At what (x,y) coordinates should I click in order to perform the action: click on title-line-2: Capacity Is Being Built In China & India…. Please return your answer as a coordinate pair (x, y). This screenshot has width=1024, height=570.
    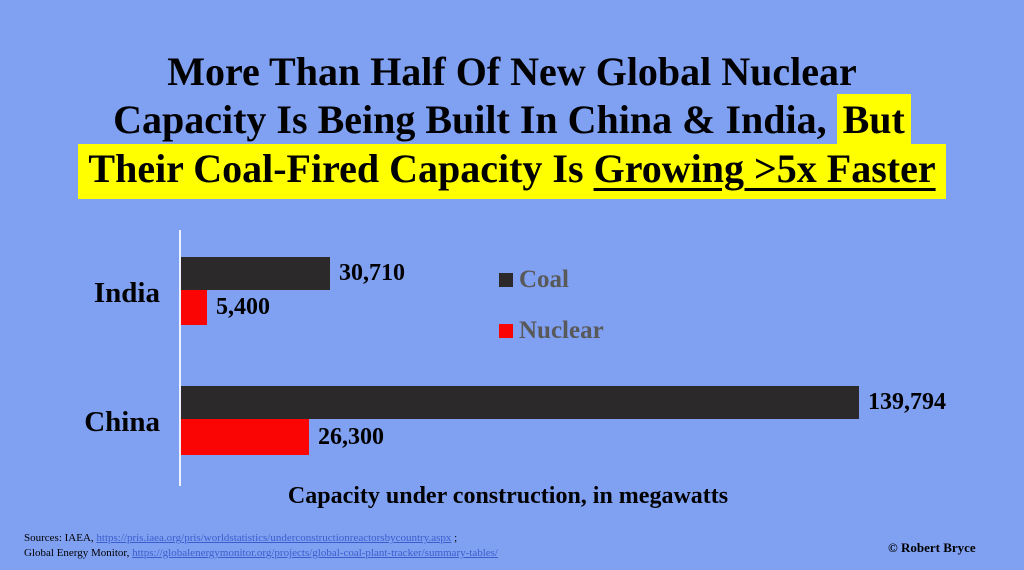
    Looking at the image, I should click on (512, 120).